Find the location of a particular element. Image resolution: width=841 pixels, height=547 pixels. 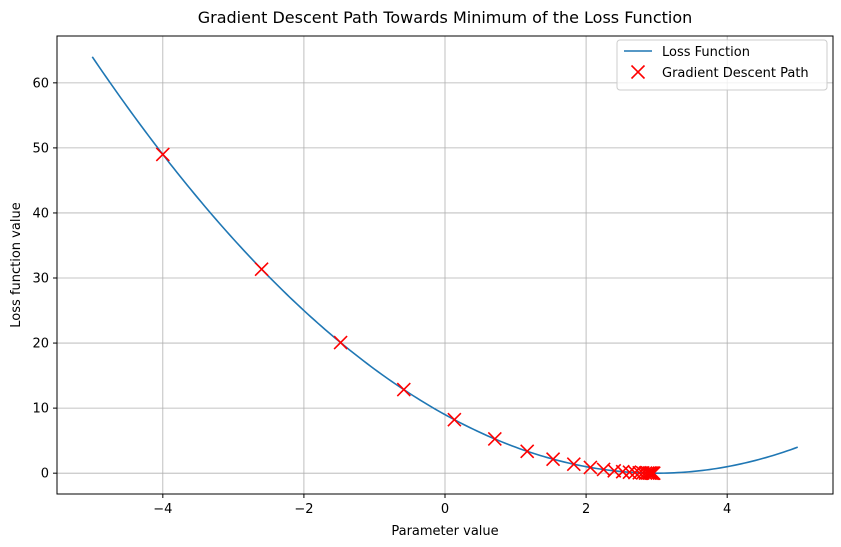

y-tick-label: 50 is located at coordinates (40, 148).